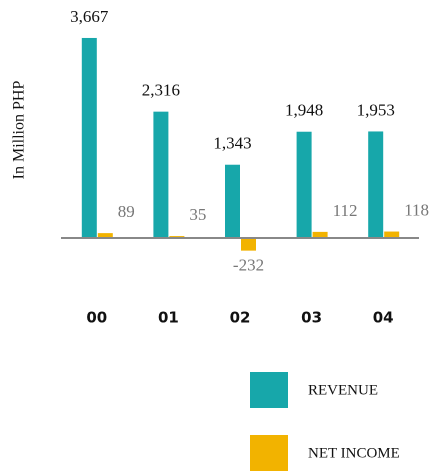  I want to click on value-label: 118, so click(416, 209).